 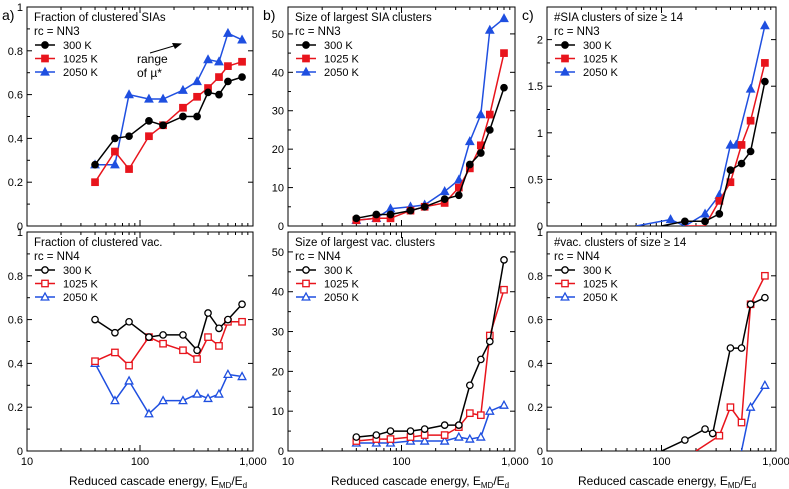 I want to click on panel-title: Fraction of clustered SIAs, so click(x=100, y=18).